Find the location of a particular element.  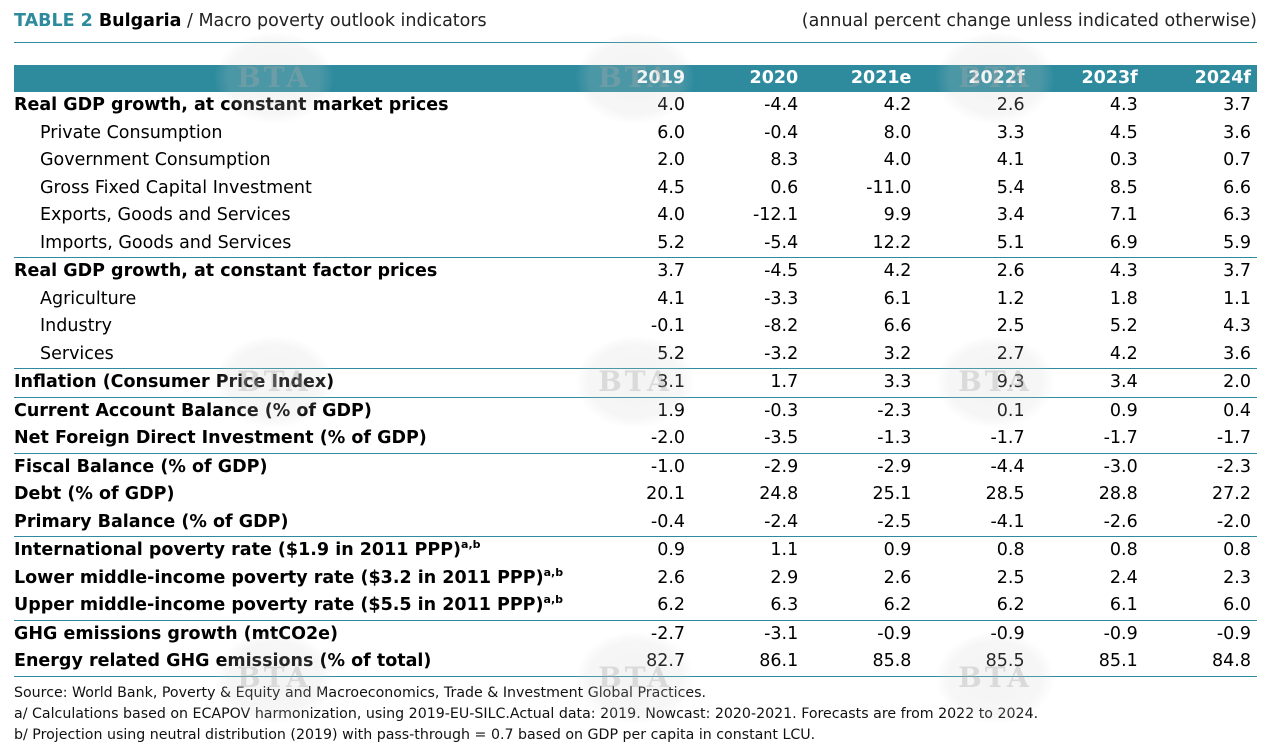

value-cell: 28.5 is located at coordinates (1005, 494).